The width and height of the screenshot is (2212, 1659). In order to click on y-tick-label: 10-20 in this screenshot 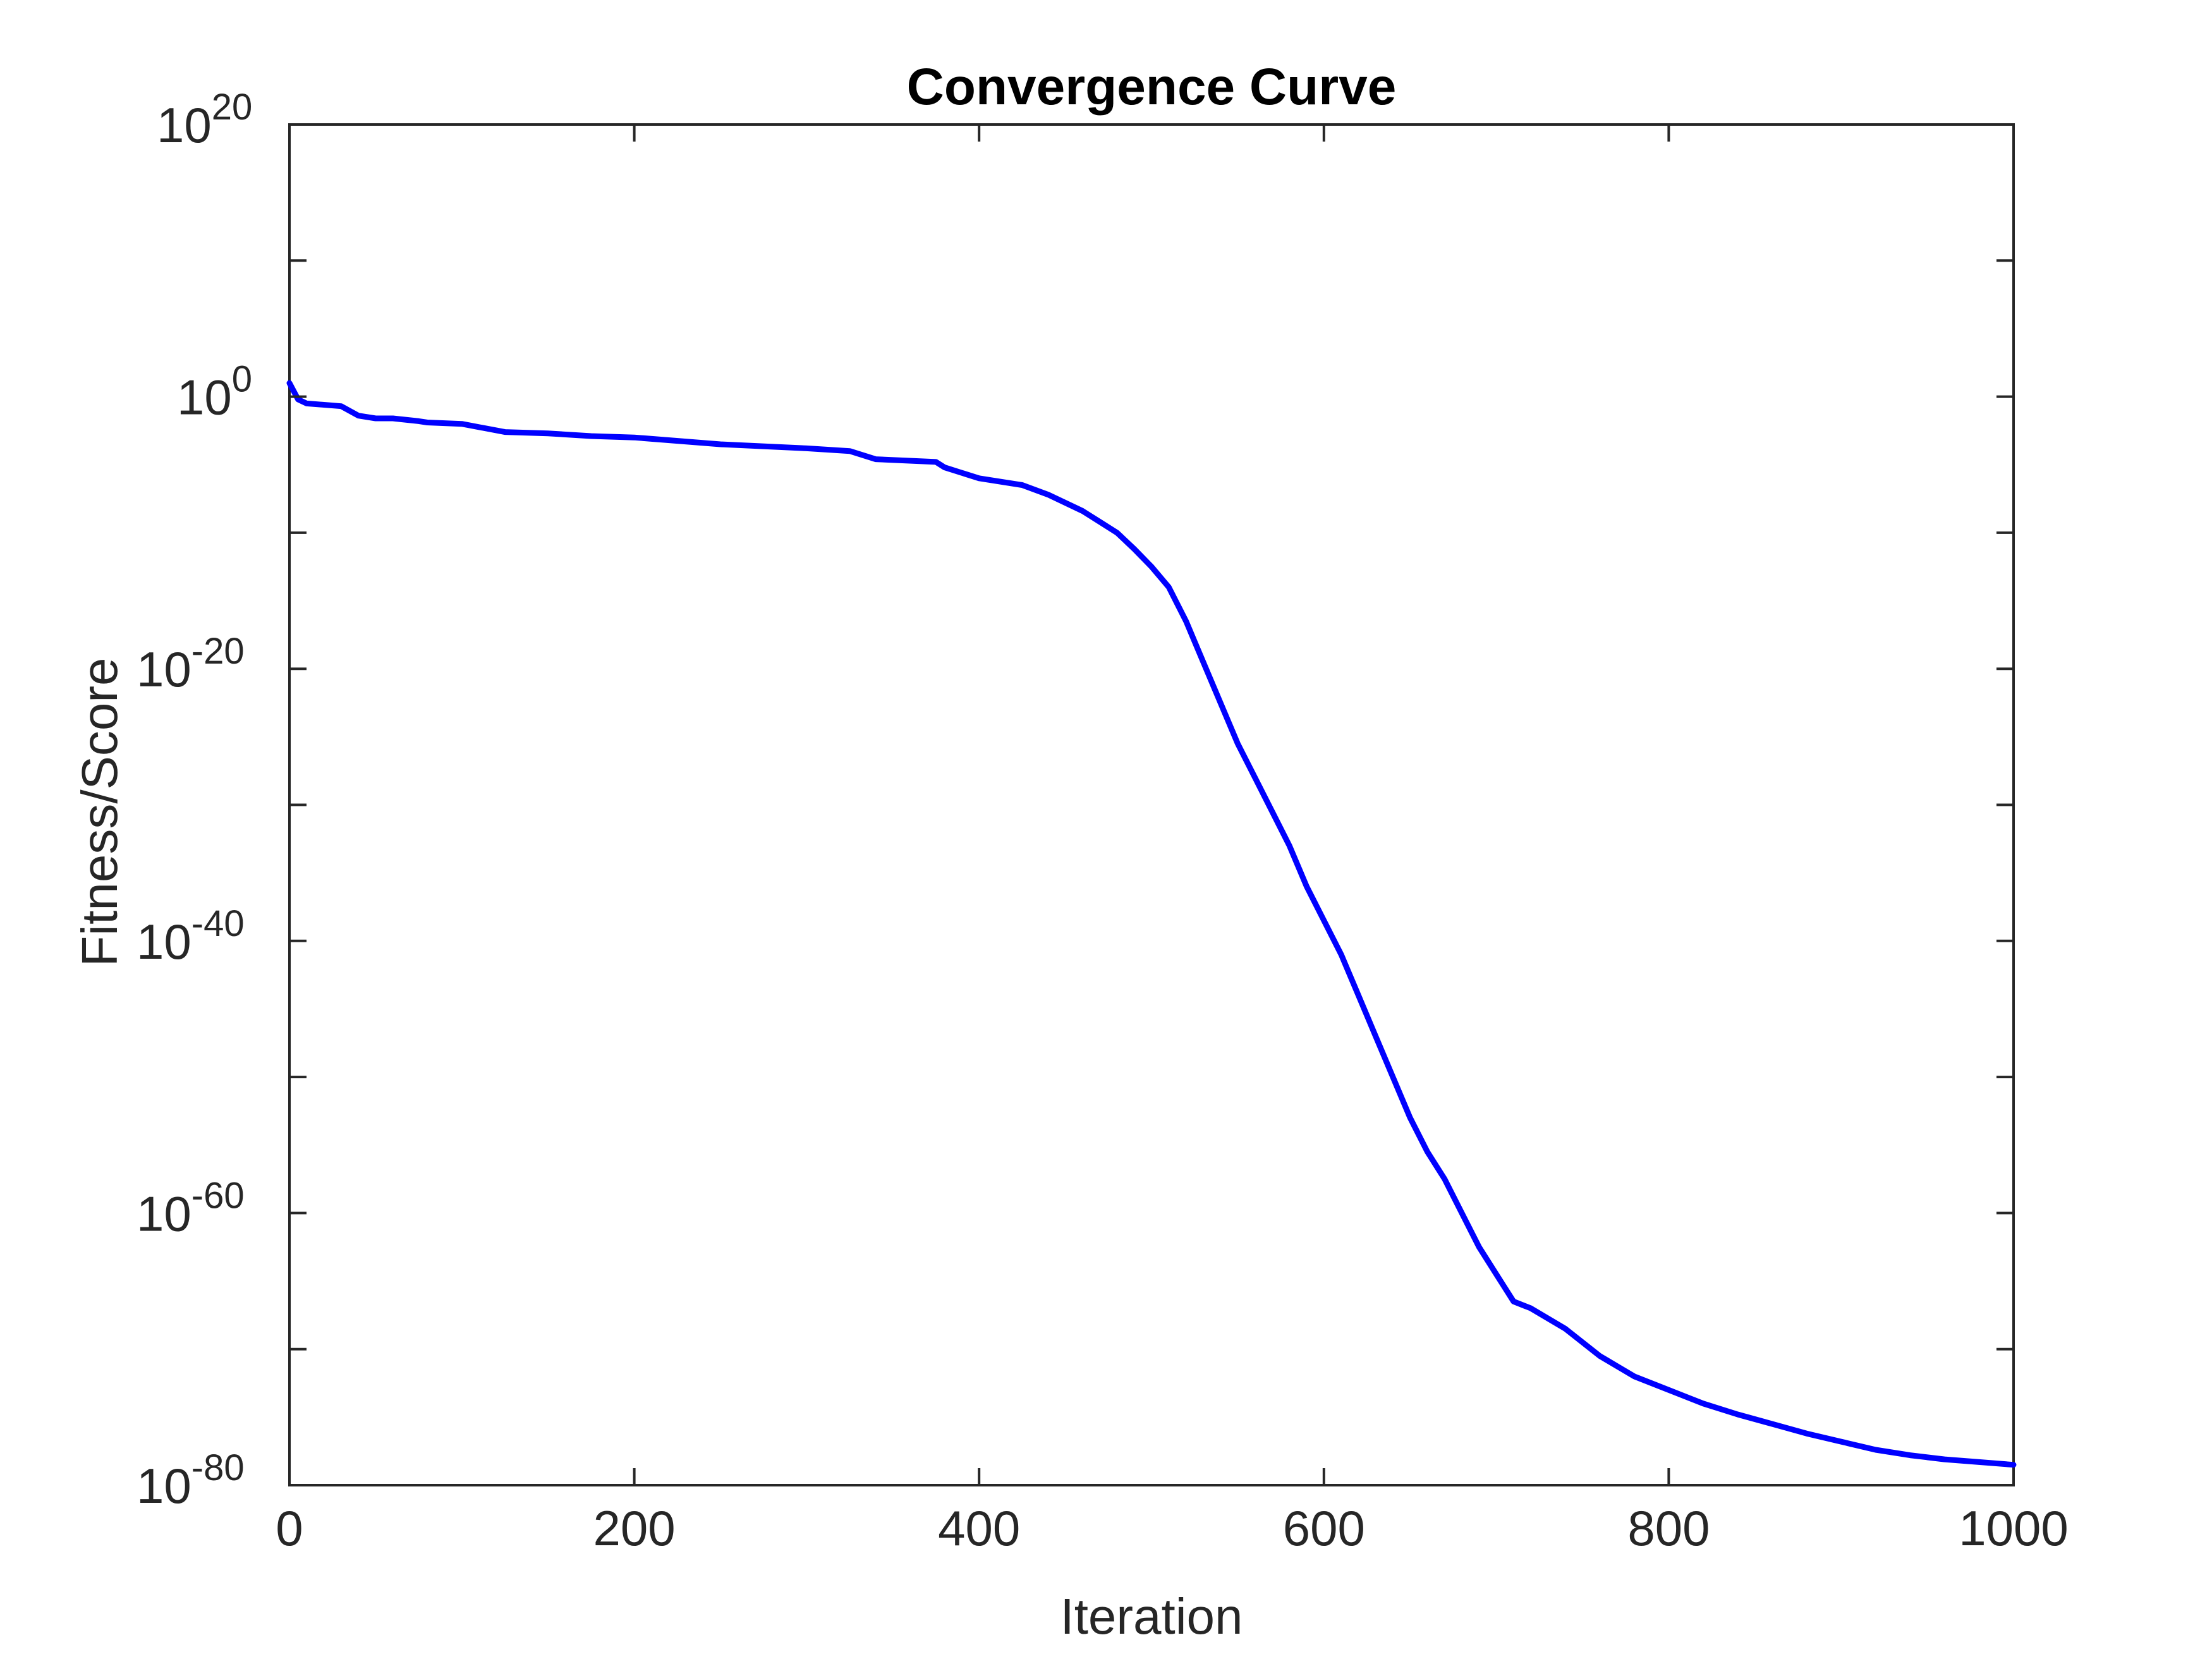, I will do `click(191, 664)`.